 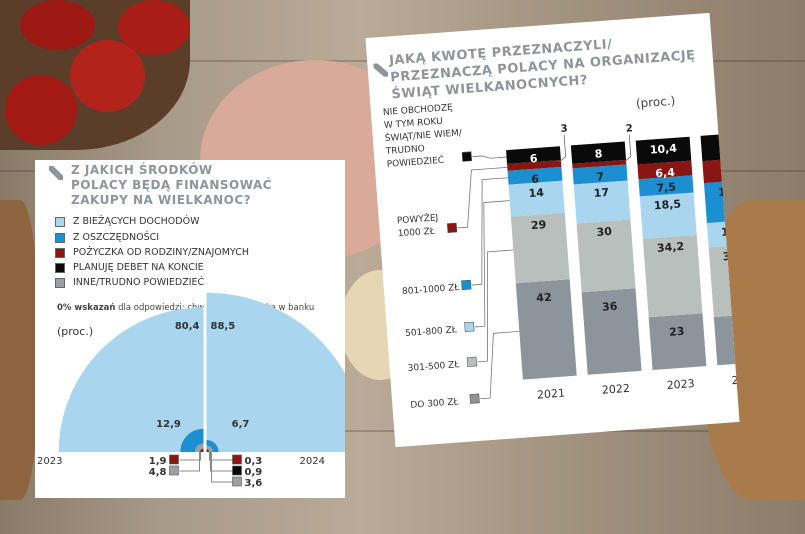 What do you see at coordinates (158, 472) in the screenshot?
I see `data-label: 4,8` at bounding box center [158, 472].